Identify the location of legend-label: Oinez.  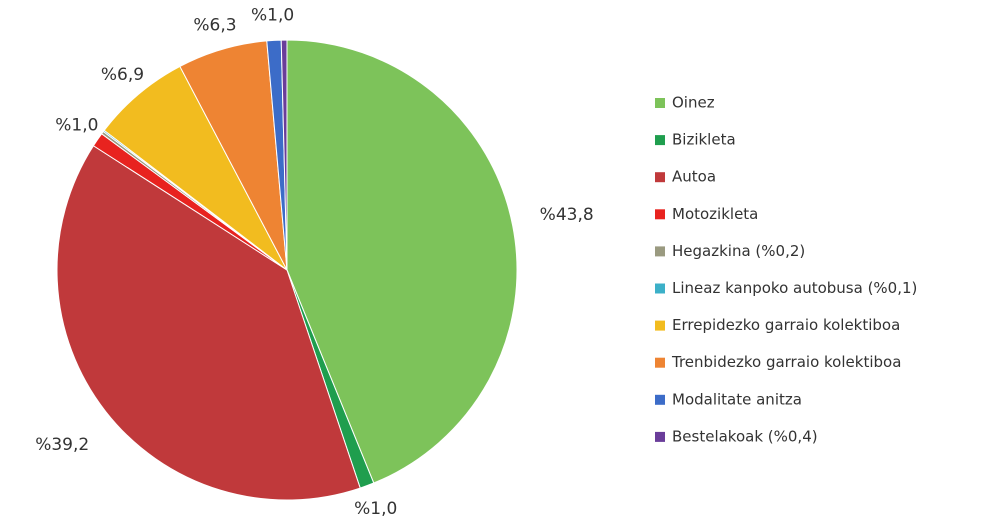
(693, 103).